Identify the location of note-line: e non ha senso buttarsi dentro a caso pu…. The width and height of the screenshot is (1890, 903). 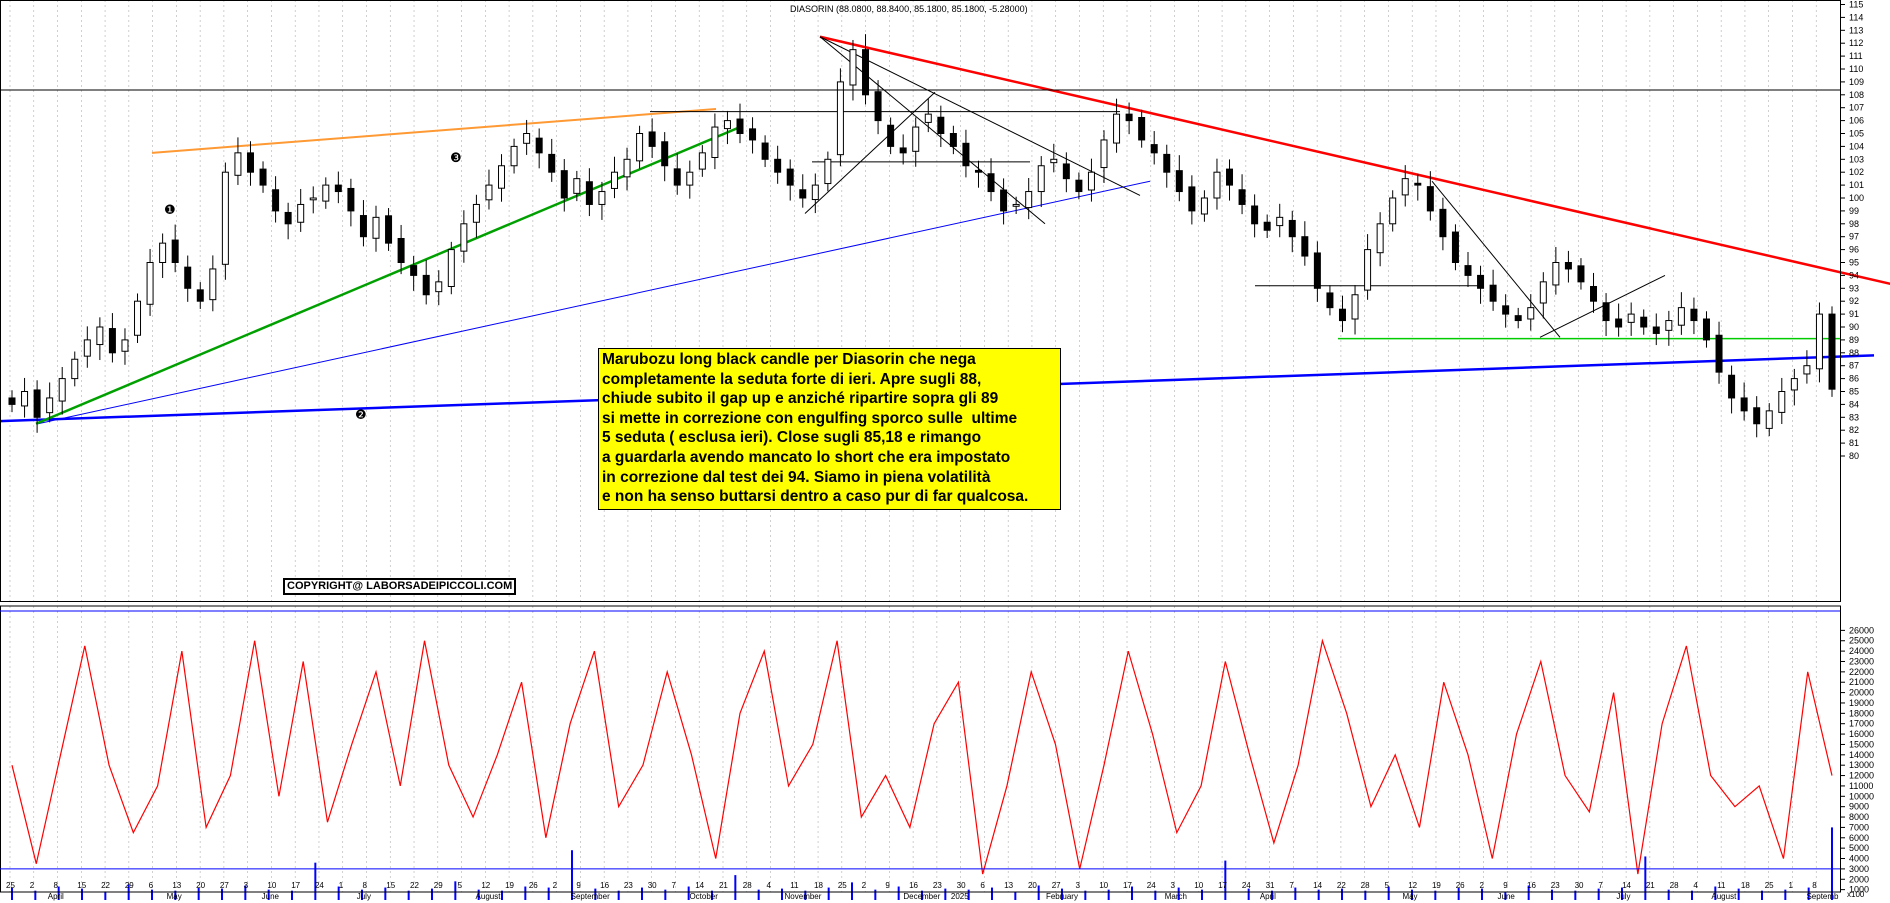
(815, 497).